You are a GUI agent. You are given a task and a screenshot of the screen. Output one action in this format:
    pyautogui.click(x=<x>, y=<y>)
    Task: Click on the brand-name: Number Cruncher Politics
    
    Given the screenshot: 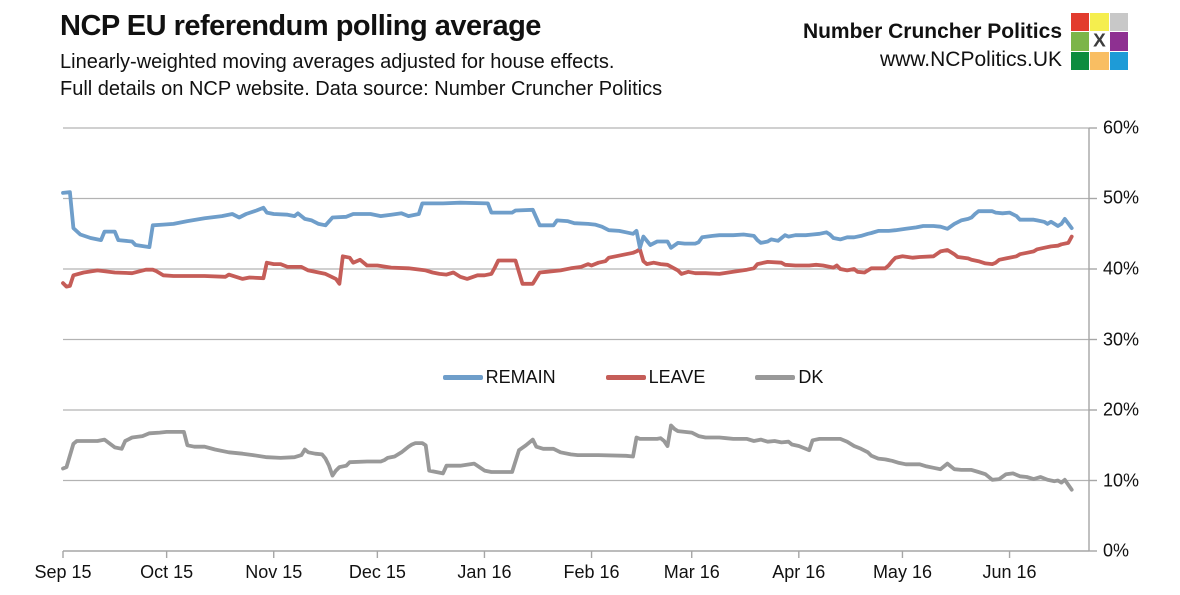 What is the action you would take?
    pyautogui.click(x=932, y=31)
    